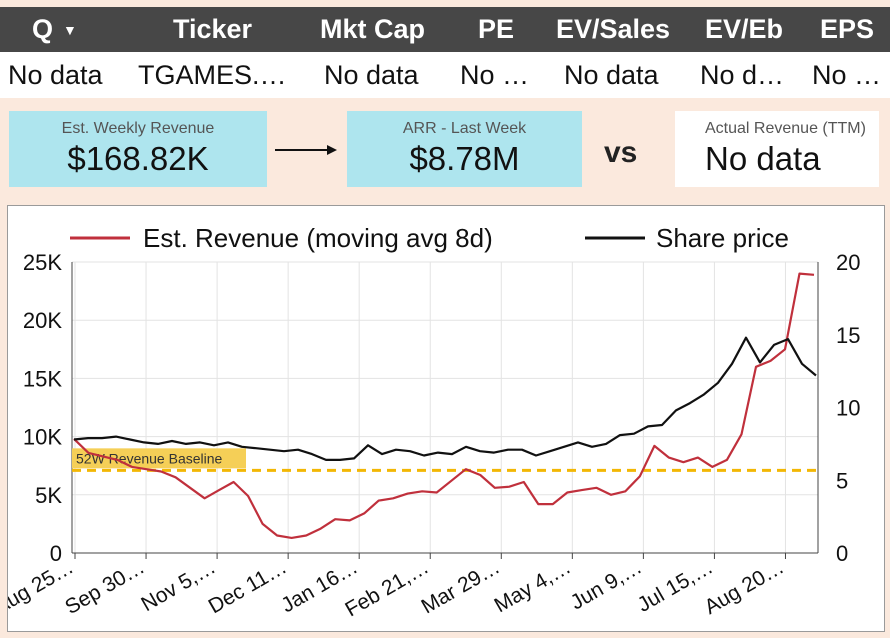 Image resolution: width=890 pixels, height=638 pixels. Describe the element at coordinates (763, 158) in the screenshot. I see `kpi-actual-revenue-value: No data` at that location.